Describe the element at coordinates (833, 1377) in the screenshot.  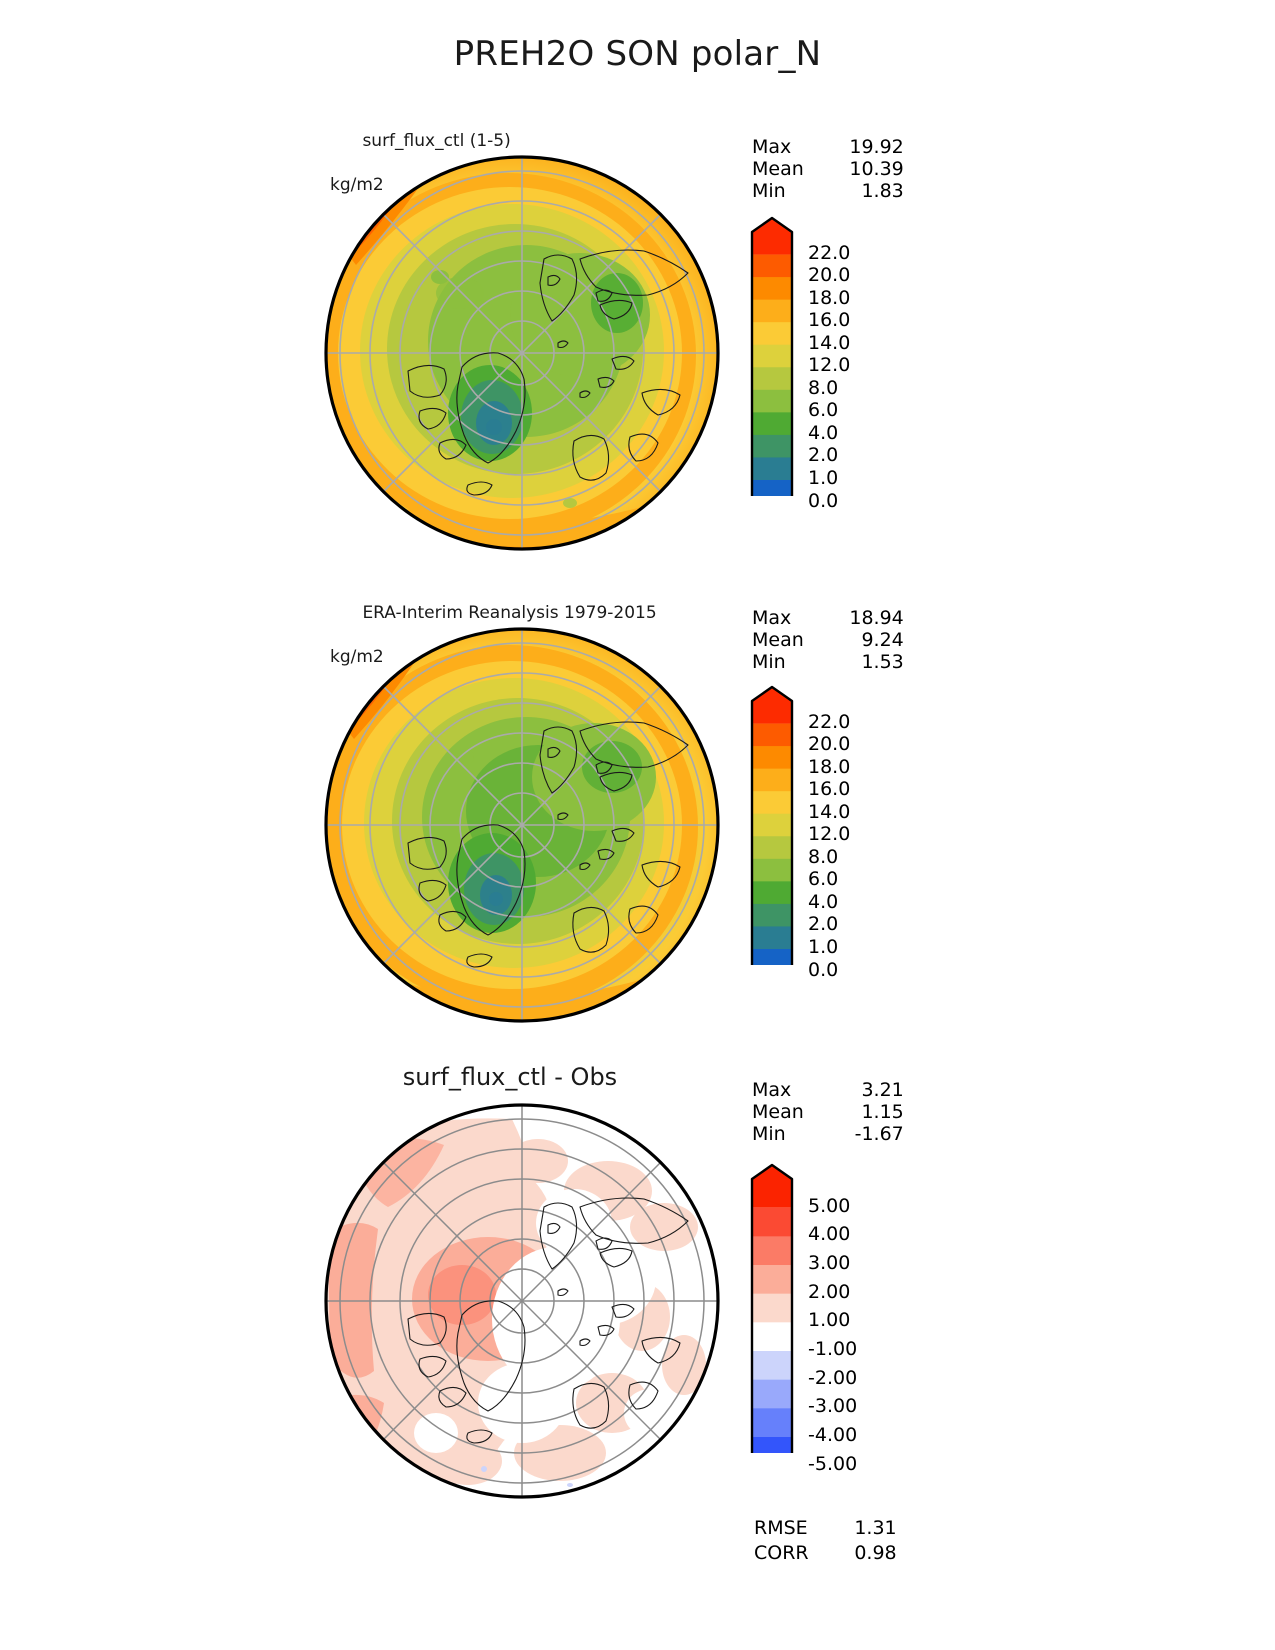
I see `colorbar-tick-label: -2.00` at that location.